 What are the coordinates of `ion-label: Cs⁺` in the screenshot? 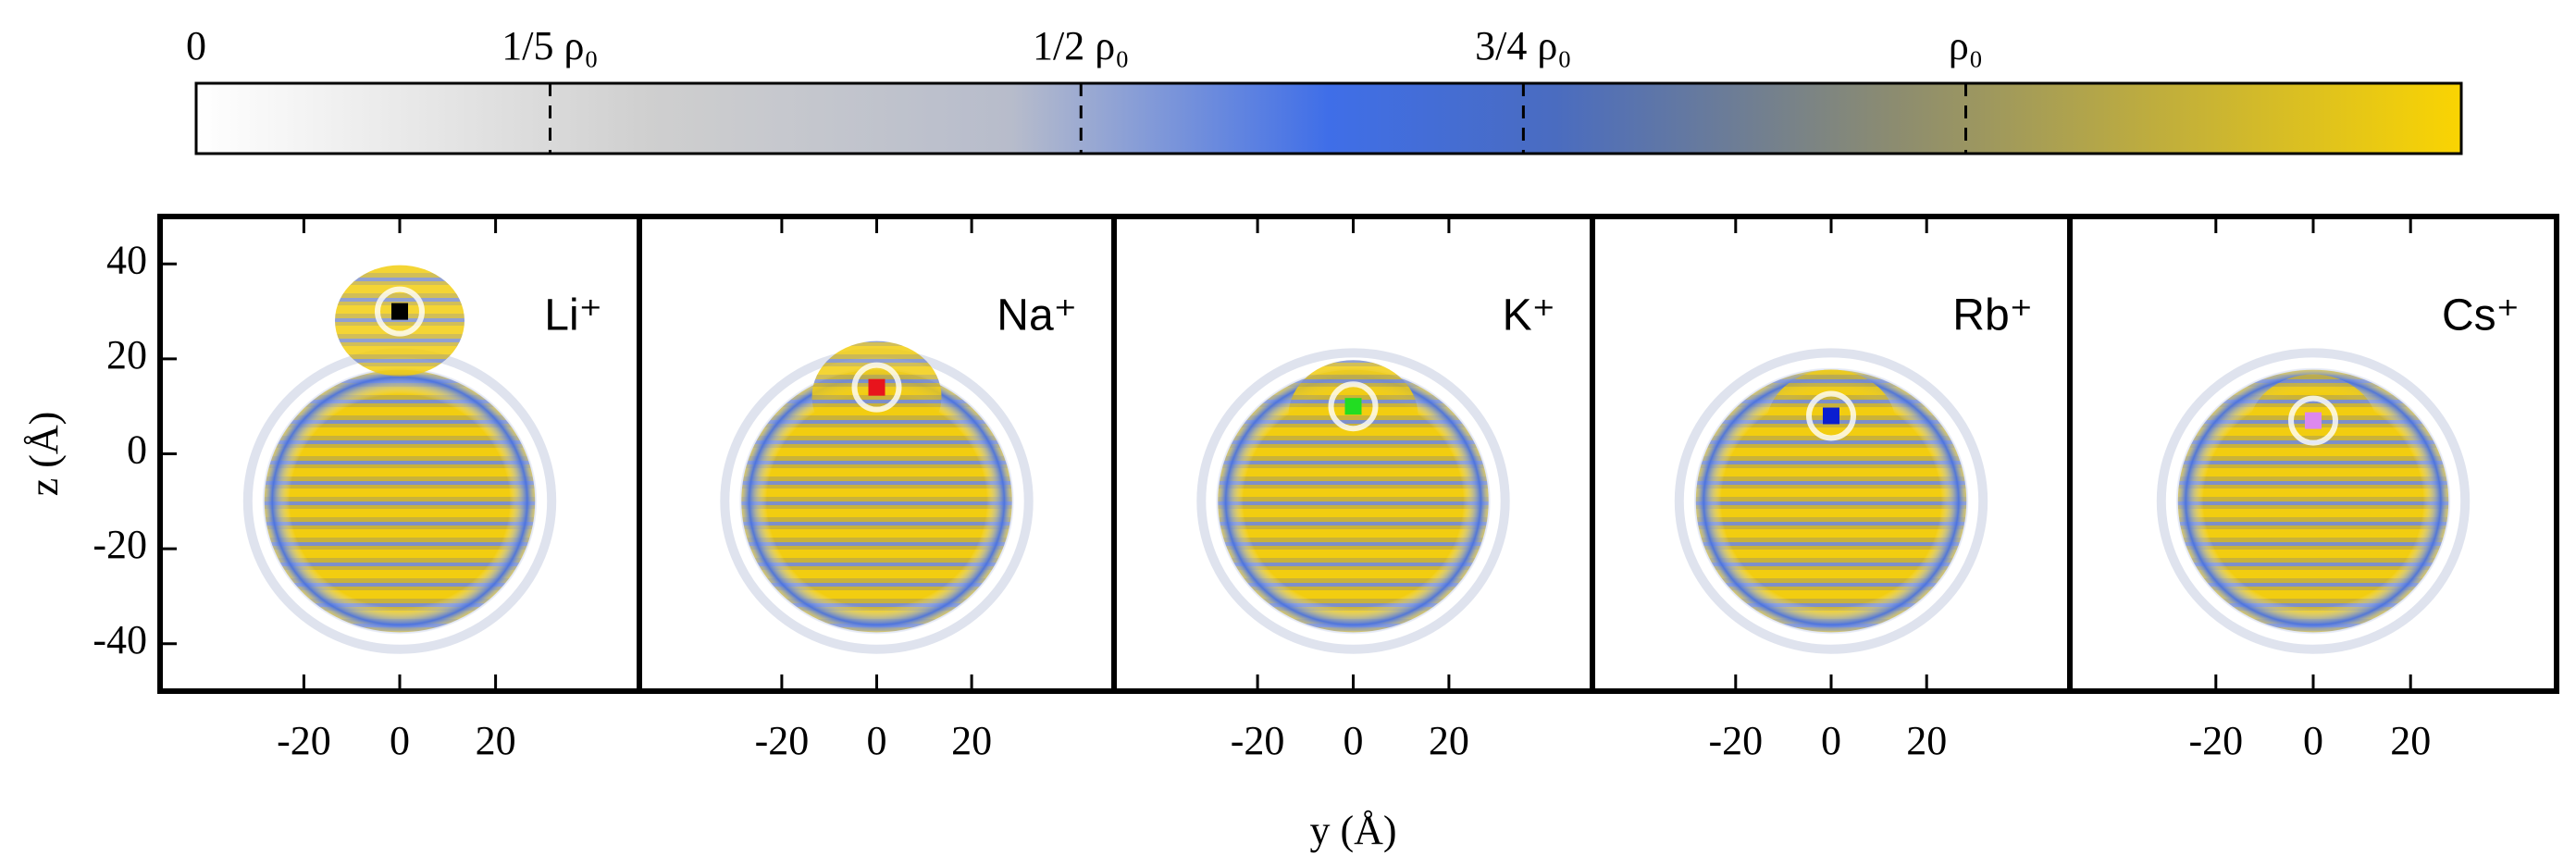 It's located at (2481, 316).